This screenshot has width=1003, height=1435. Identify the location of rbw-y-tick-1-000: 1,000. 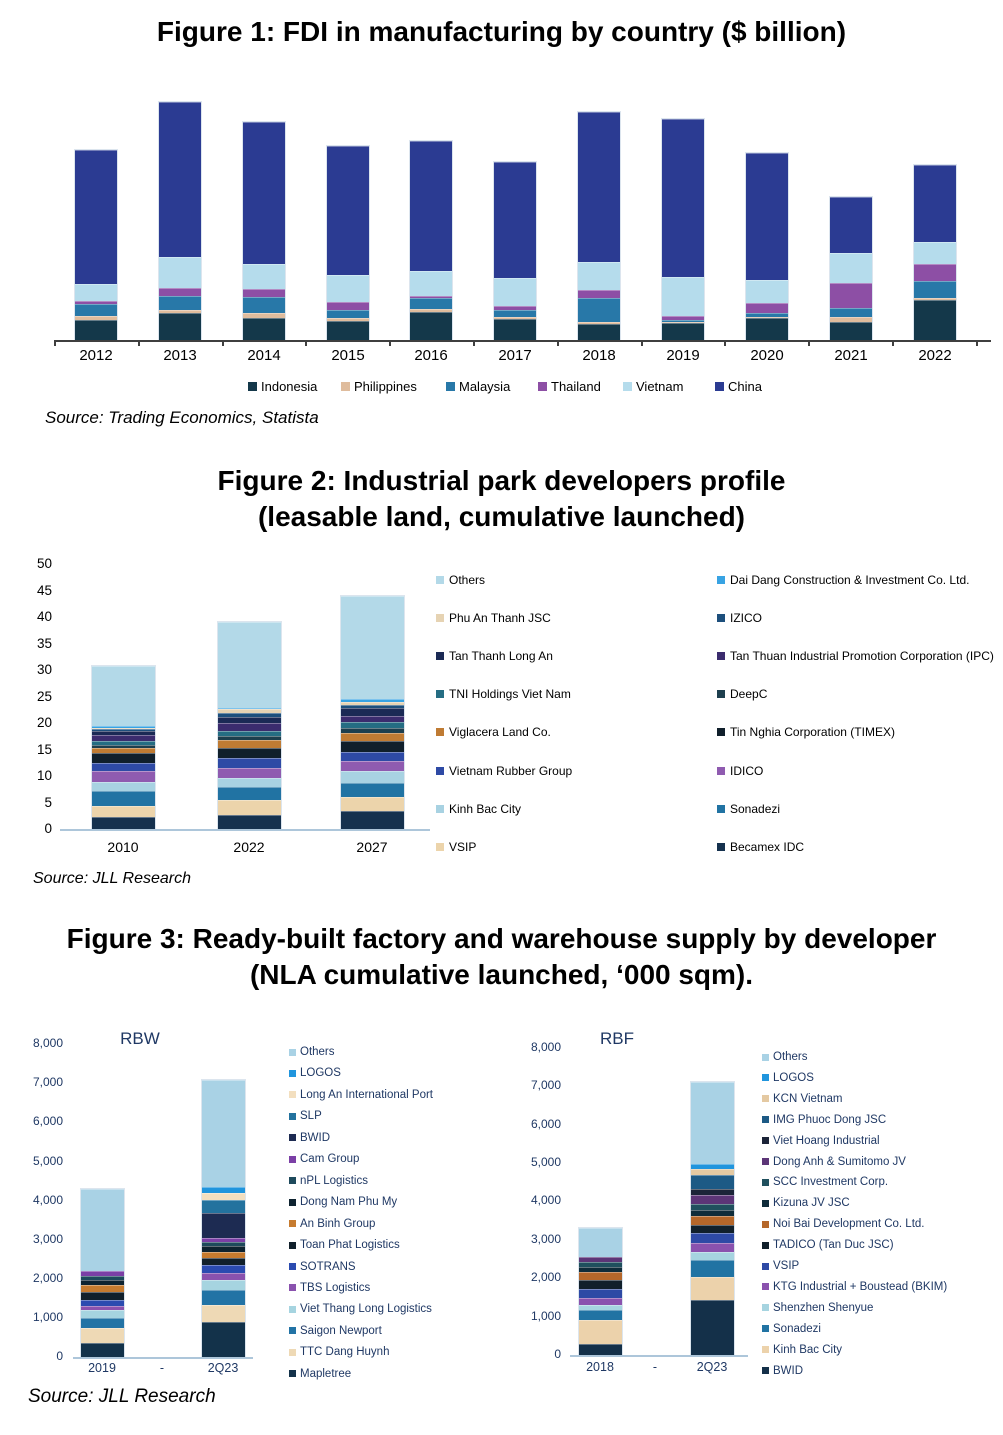
(47, 1316).